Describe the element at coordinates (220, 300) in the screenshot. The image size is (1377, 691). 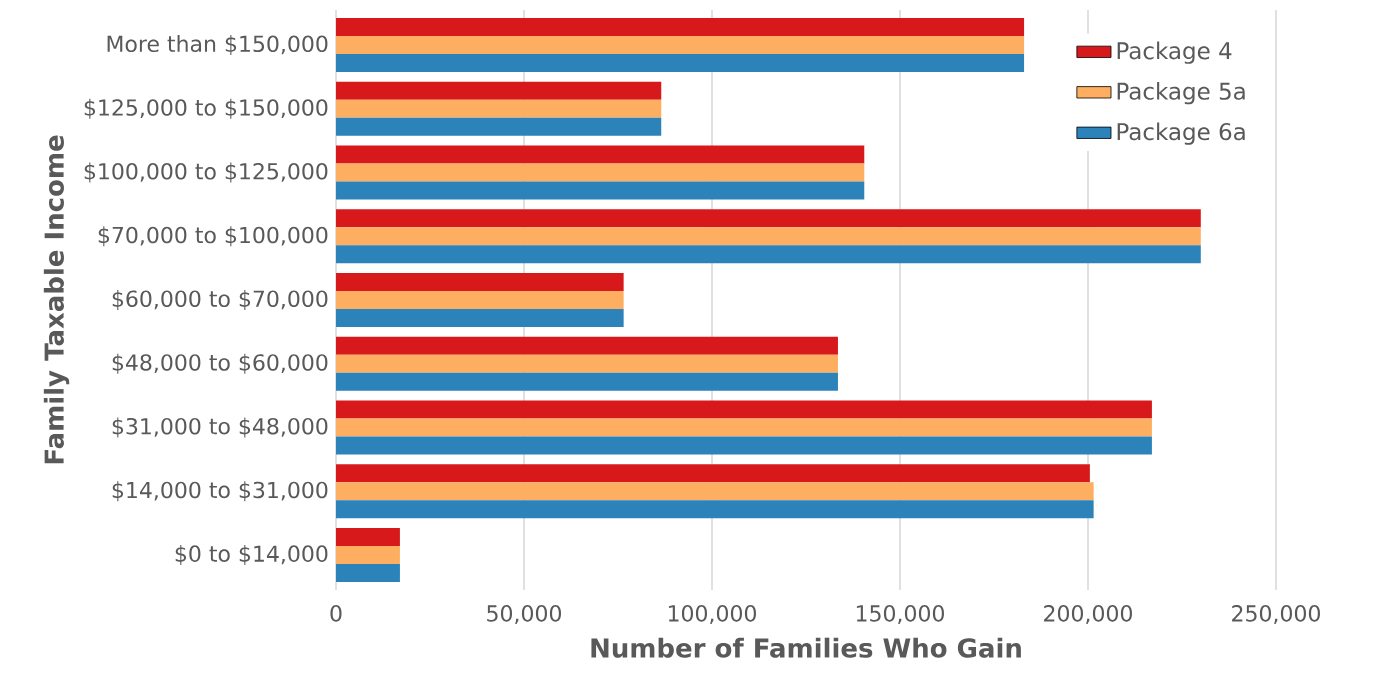
I see `y-tick-label: $60,000 to $70,000` at that location.